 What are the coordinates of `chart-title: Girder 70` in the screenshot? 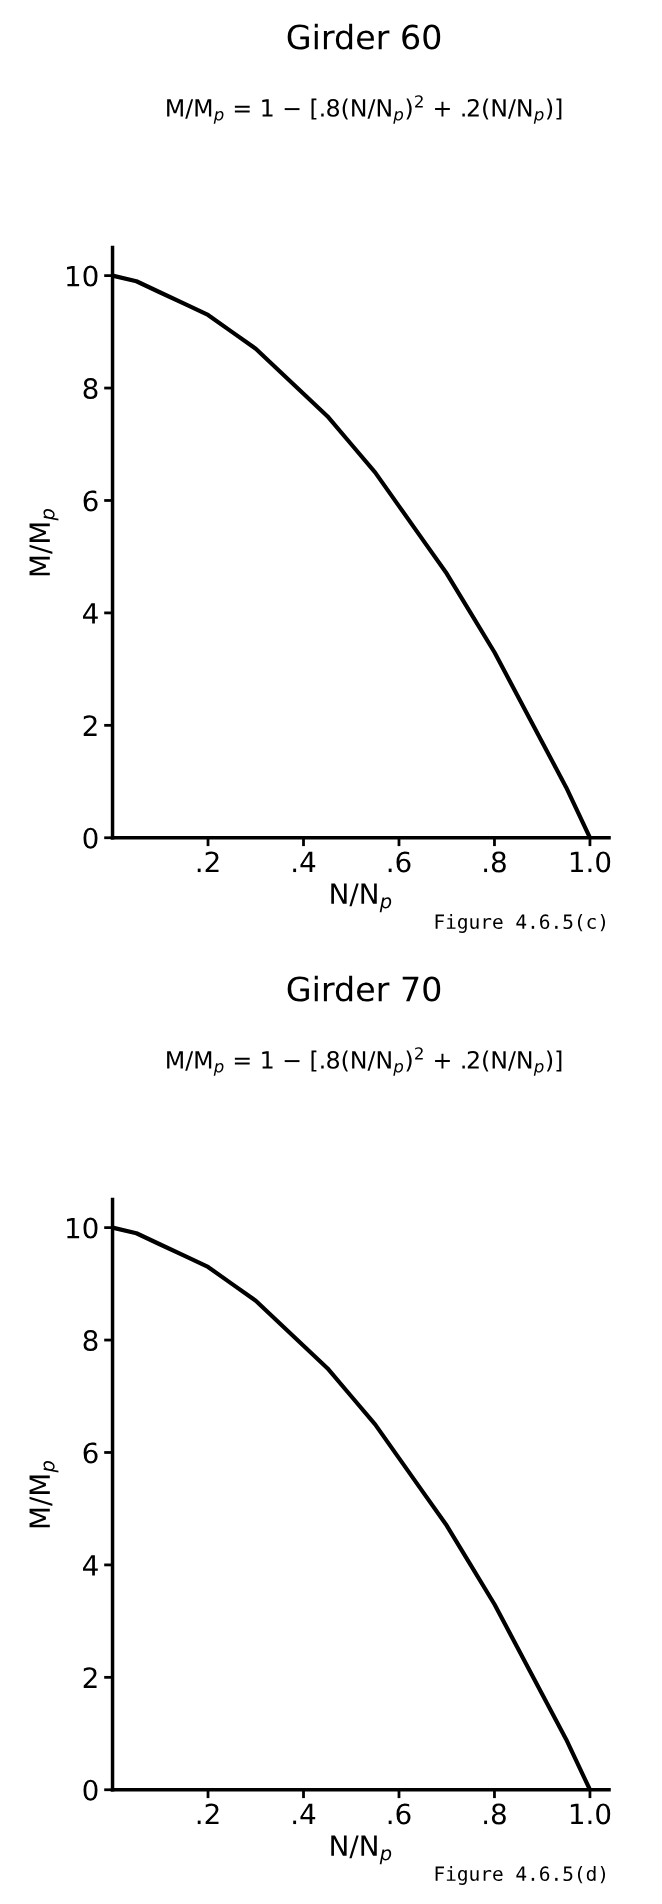 It's located at (364, 988).